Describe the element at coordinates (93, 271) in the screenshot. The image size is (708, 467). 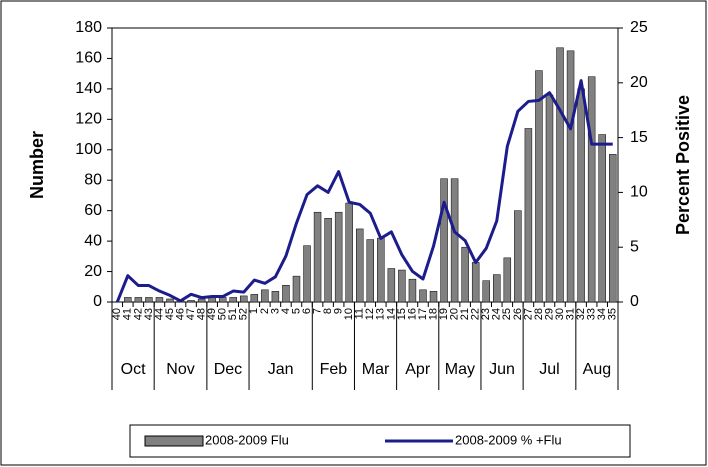
I see `y-tick-label: 20` at that location.